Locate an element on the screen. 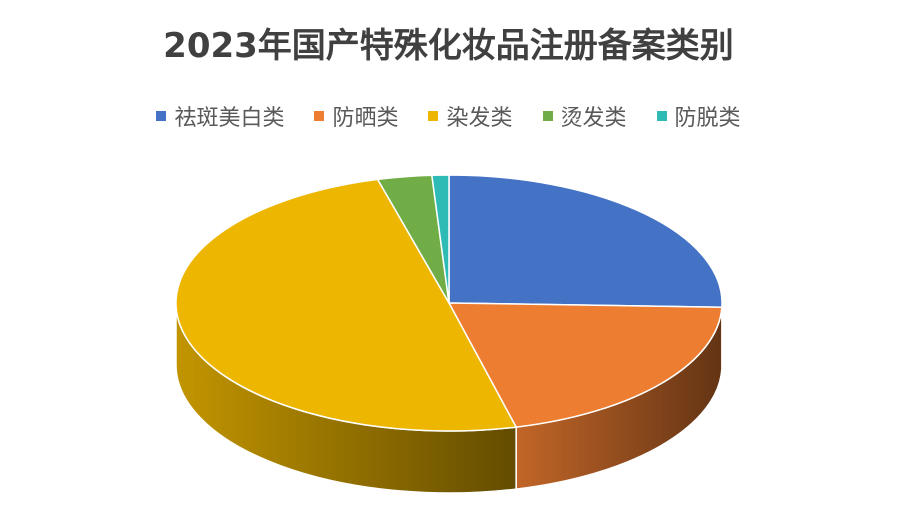  legend-item: 祛斑美白类 is located at coordinates (220, 116).